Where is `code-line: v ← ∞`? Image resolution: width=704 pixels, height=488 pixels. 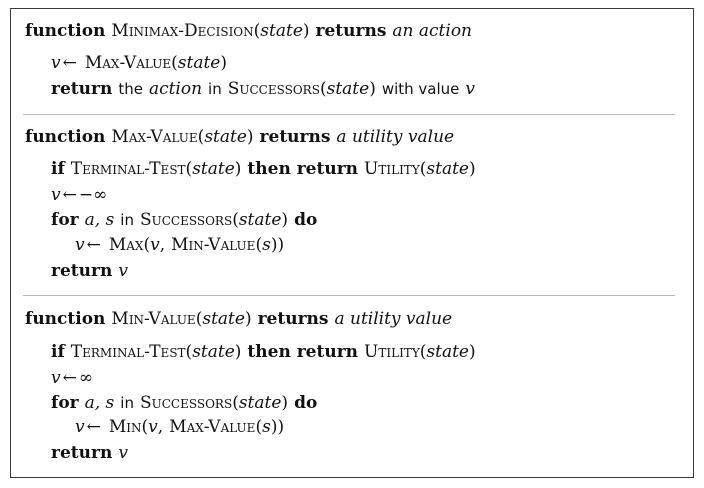
code-line: v ← ∞ is located at coordinates (72, 378).